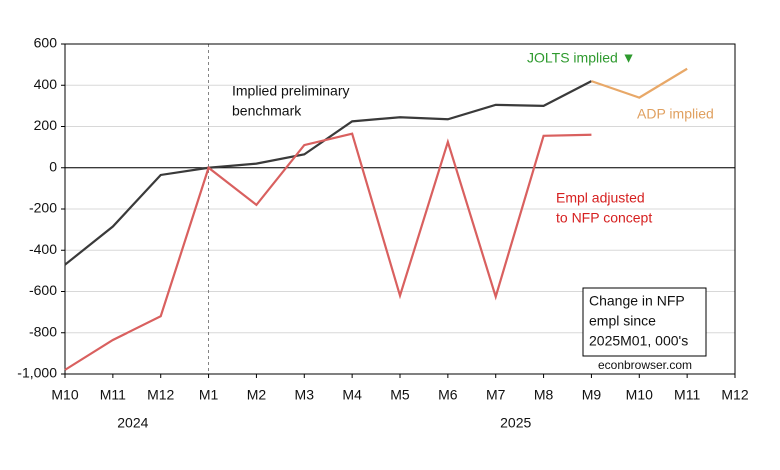 Image resolution: width=780 pixels, height=470 pixels. I want to click on x-tick-label: M2, so click(257, 395).